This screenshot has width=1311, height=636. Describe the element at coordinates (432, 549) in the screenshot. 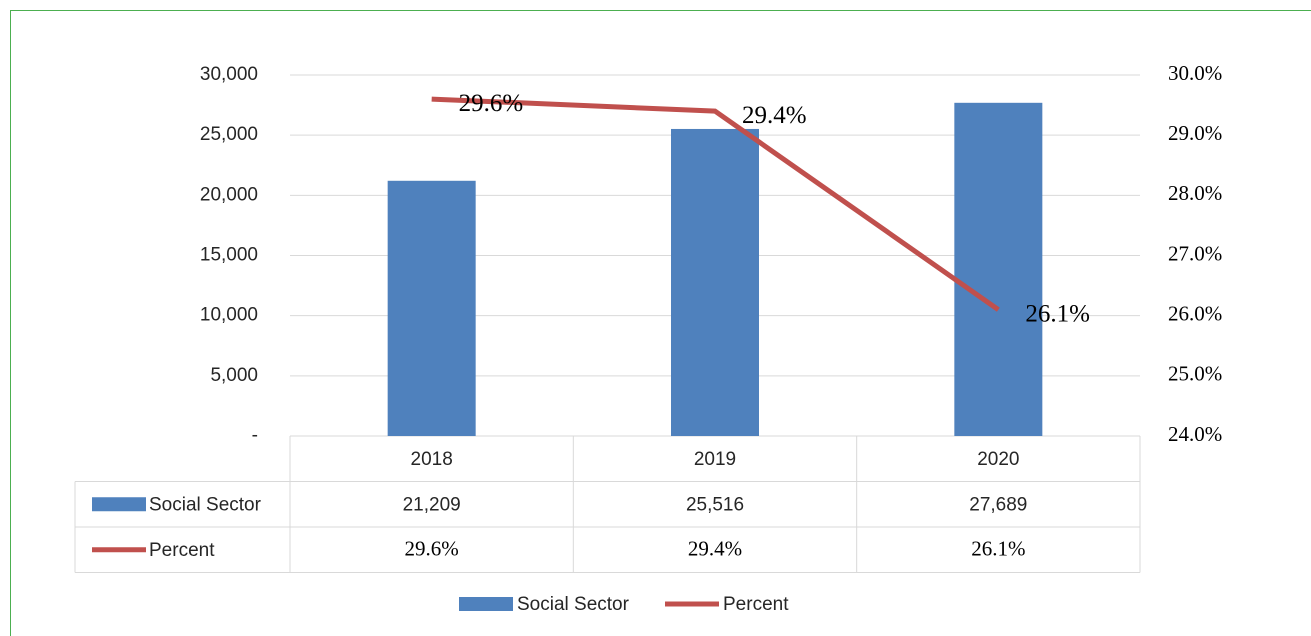

I see `table-cell: 29.6%` at that location.